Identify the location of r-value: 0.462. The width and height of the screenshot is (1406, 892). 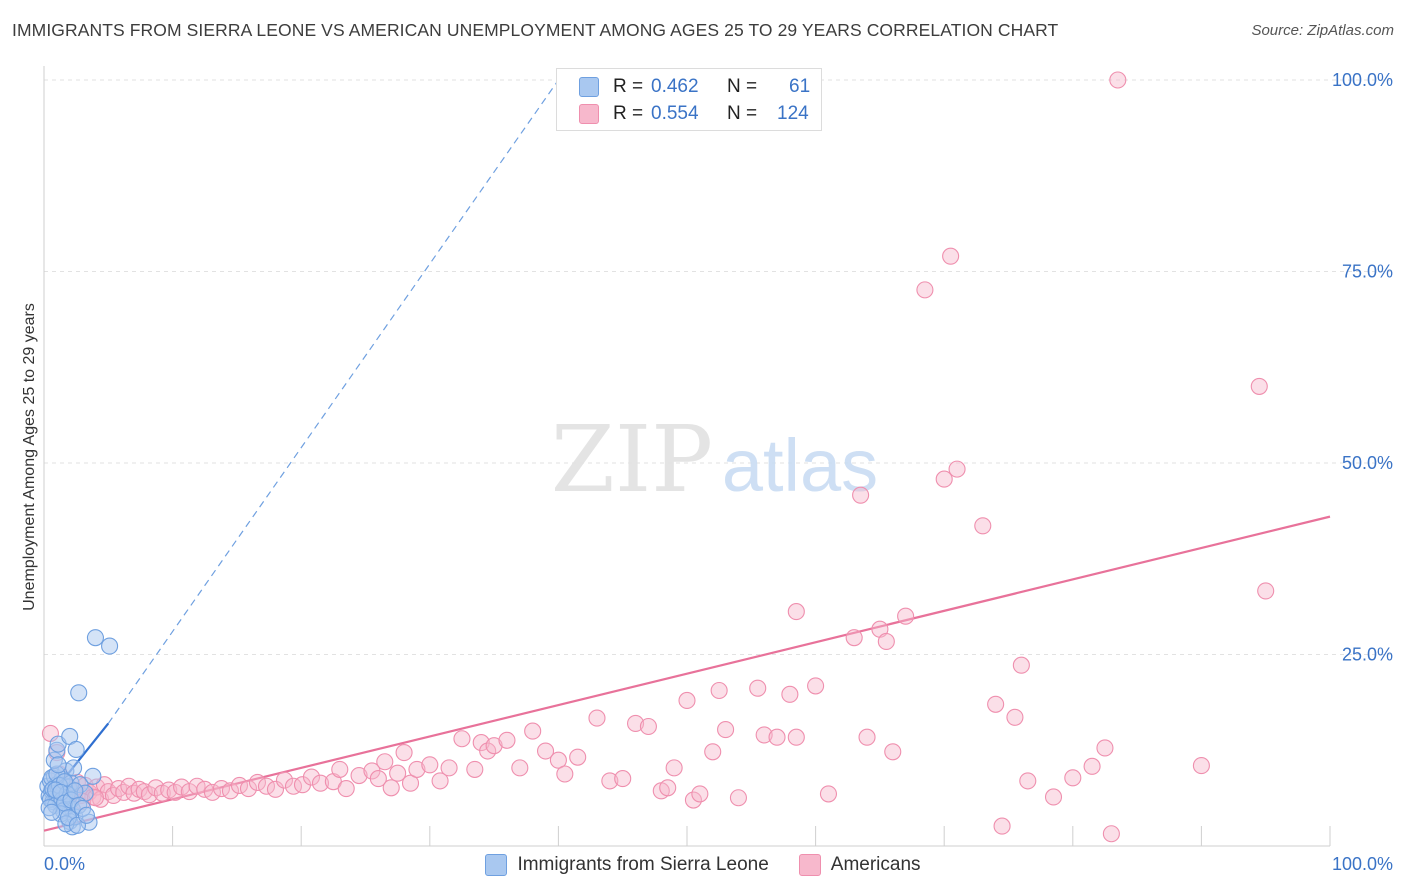
(675, 86).